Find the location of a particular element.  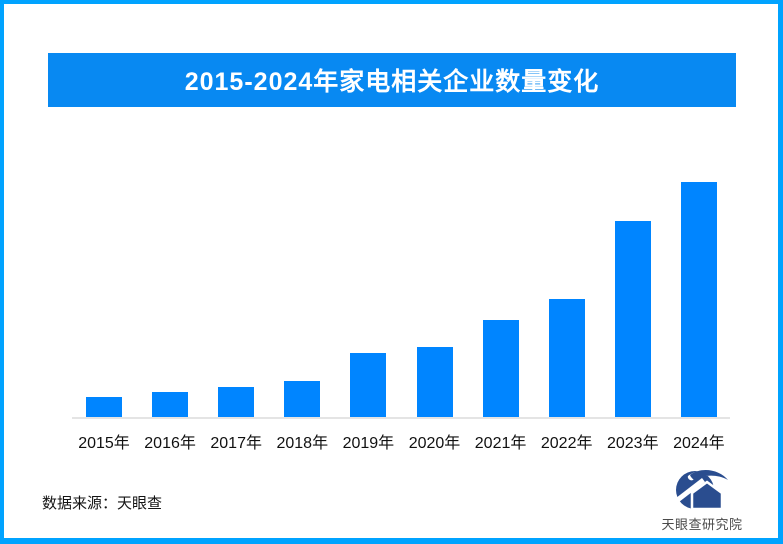

x-axis-label: 2015年 is located at coordinates (104, 443).